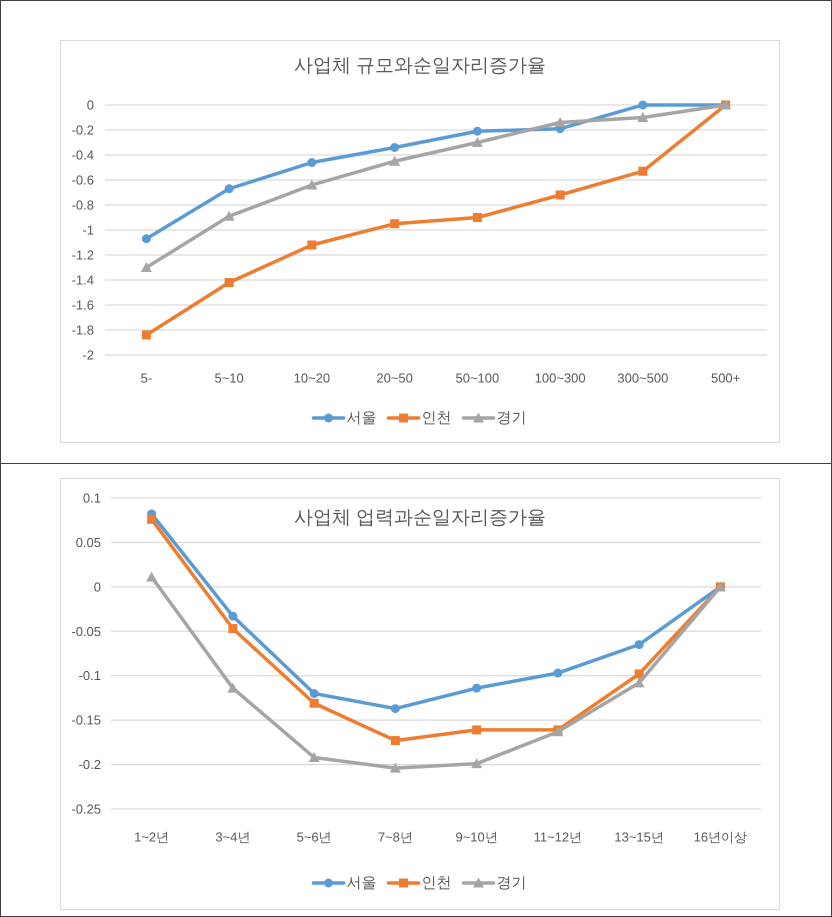  Describe the element at coordinates (83, 330) in the screenshot. I see `y-tick-label: -1.8` at that location.